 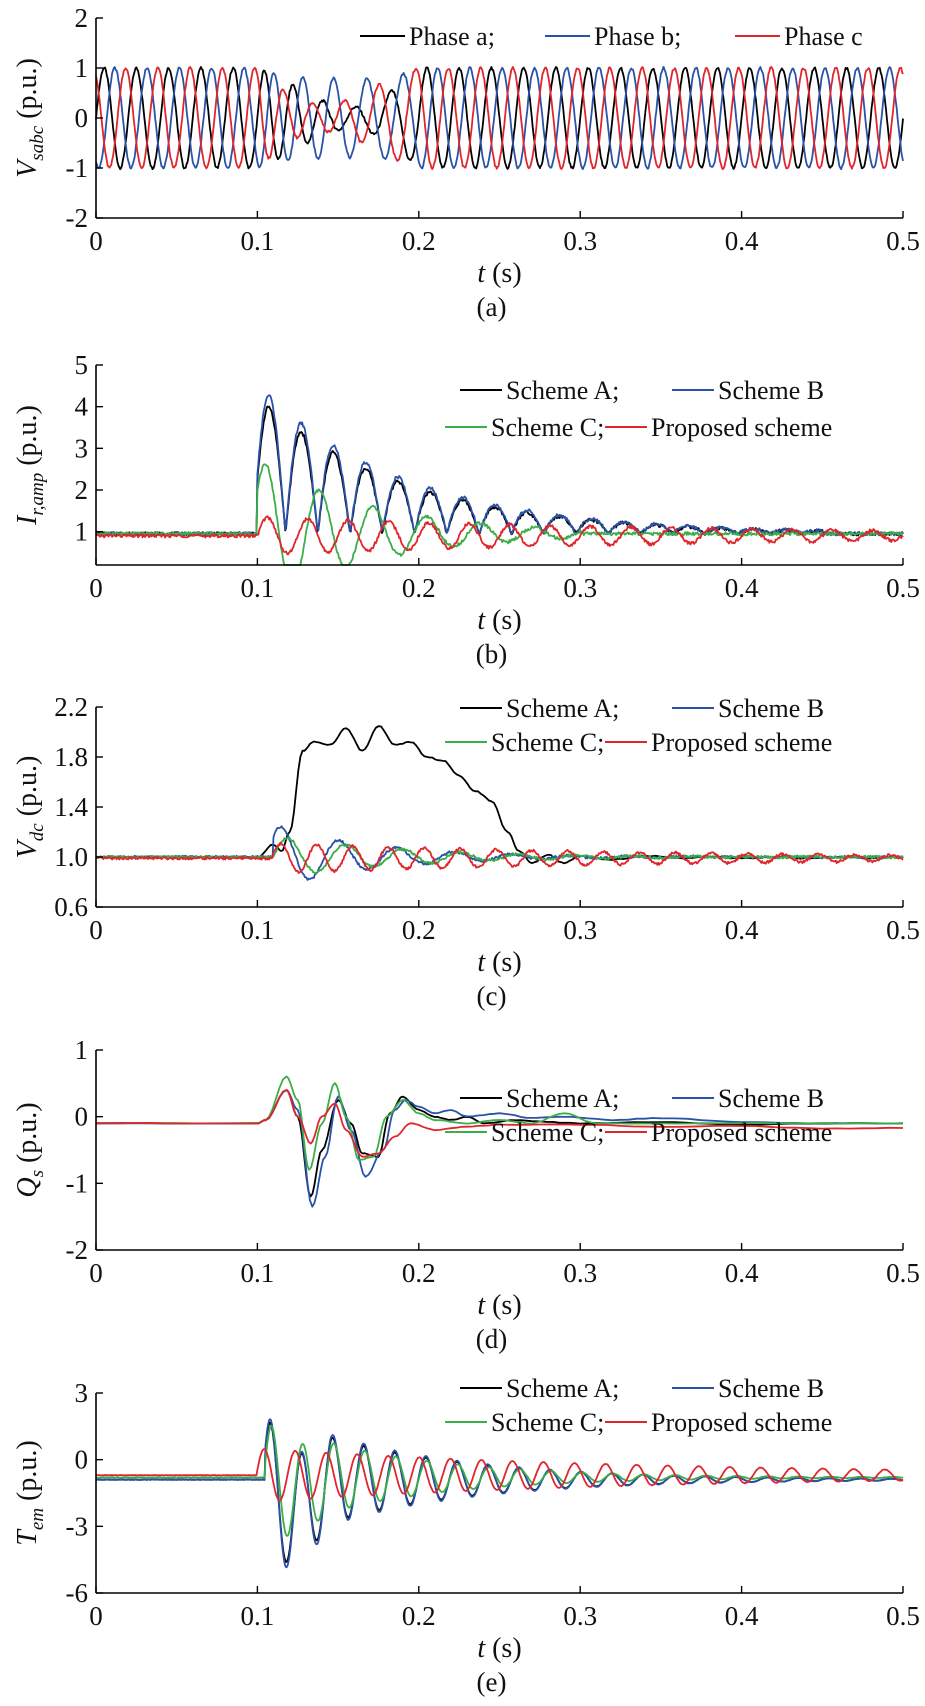 I want to click on y-axis-label: Vsabc (p.u.), so click(x=30, y=118).